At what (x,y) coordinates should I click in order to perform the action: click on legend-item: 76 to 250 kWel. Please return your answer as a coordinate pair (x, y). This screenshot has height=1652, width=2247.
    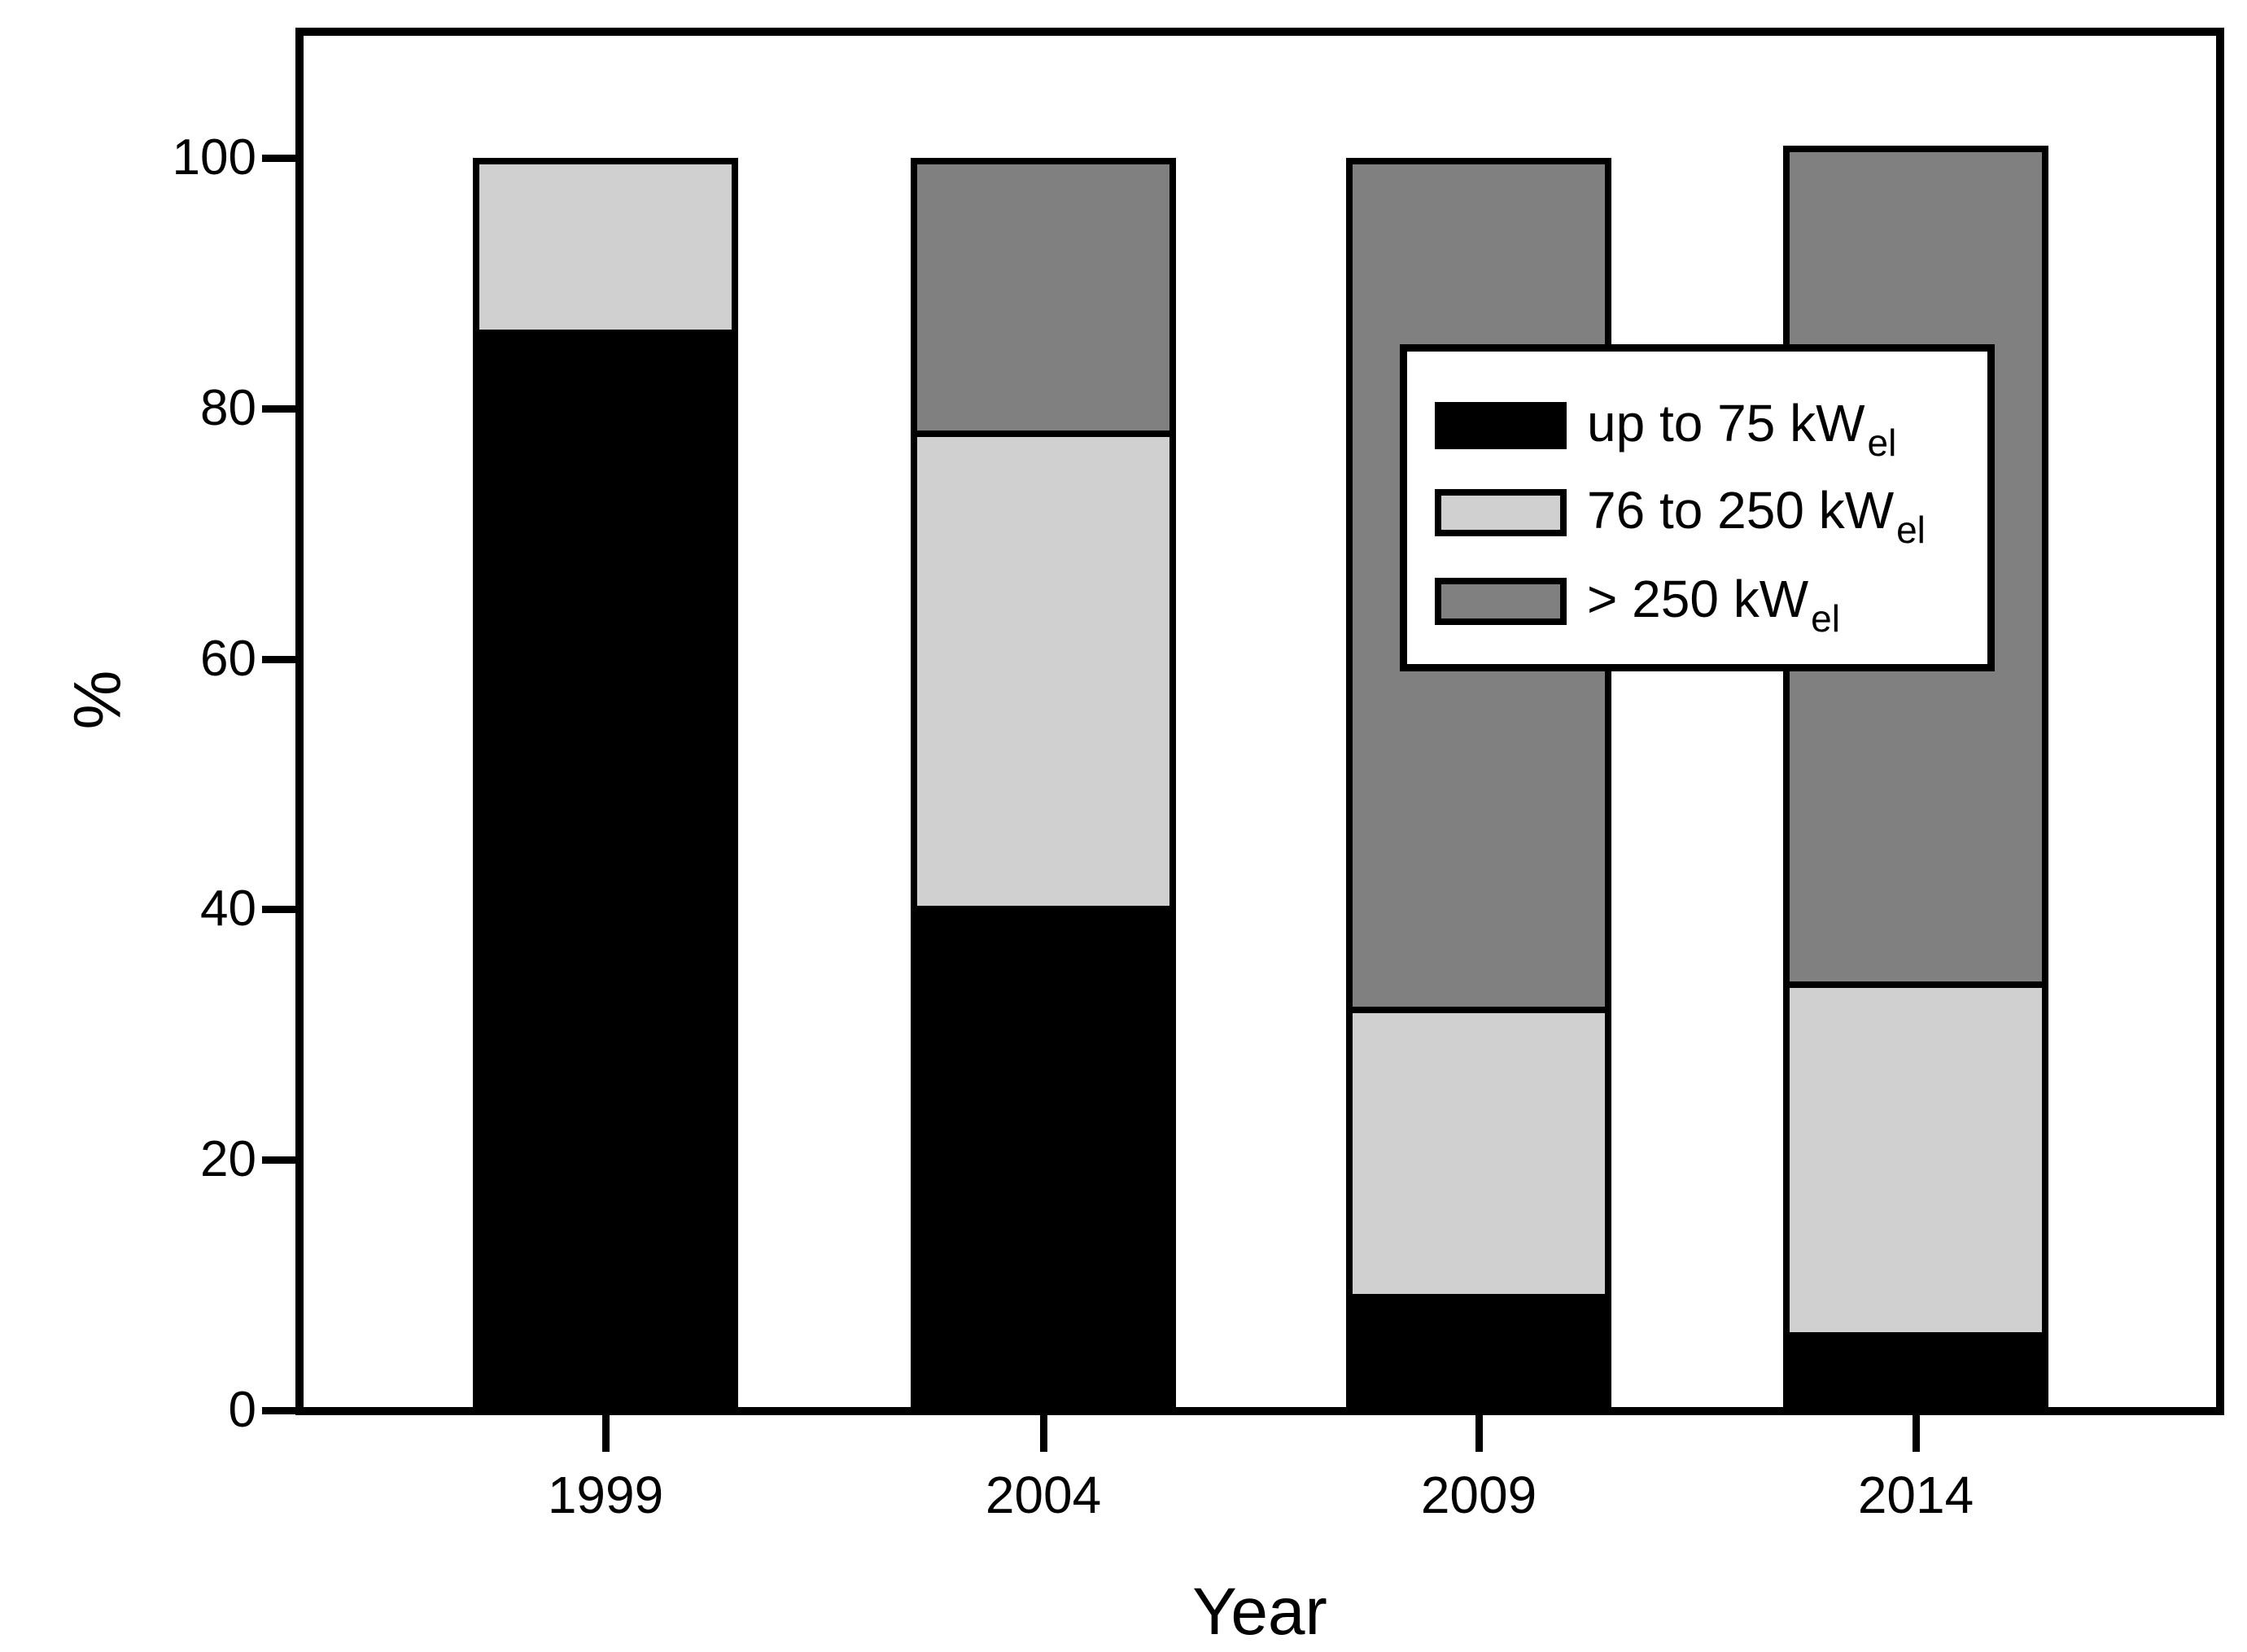
    Looking at the image, I should click on (1697, 516).